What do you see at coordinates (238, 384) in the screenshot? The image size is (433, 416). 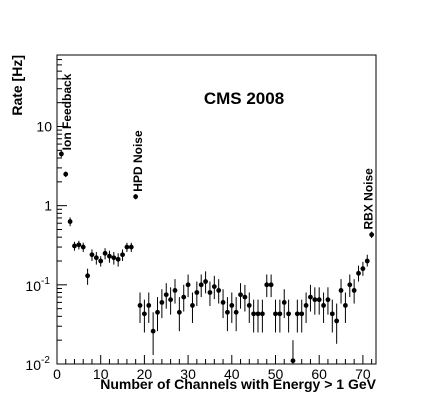 I see `x-axis-label: Number of Channels with Energy > 1 GeV` at bounding box center [238, 384].